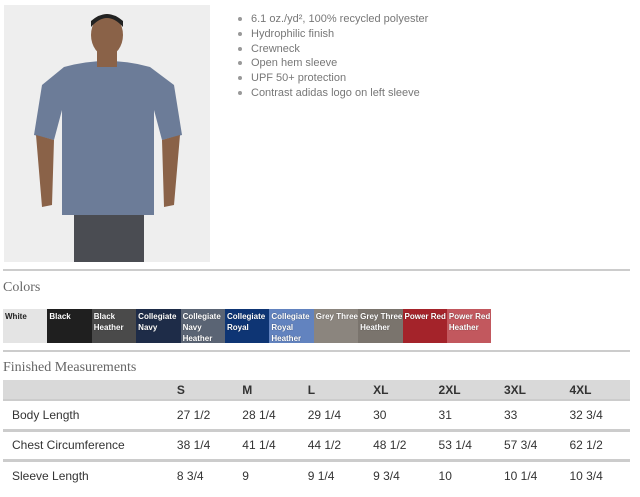 Image resolution: width=640 pixels, height=497 pixels. What do you see at coordinates (597, 446) in the screenshot?
I see `measurement-cell: 62 1/2` at bounding box center [597, 446].